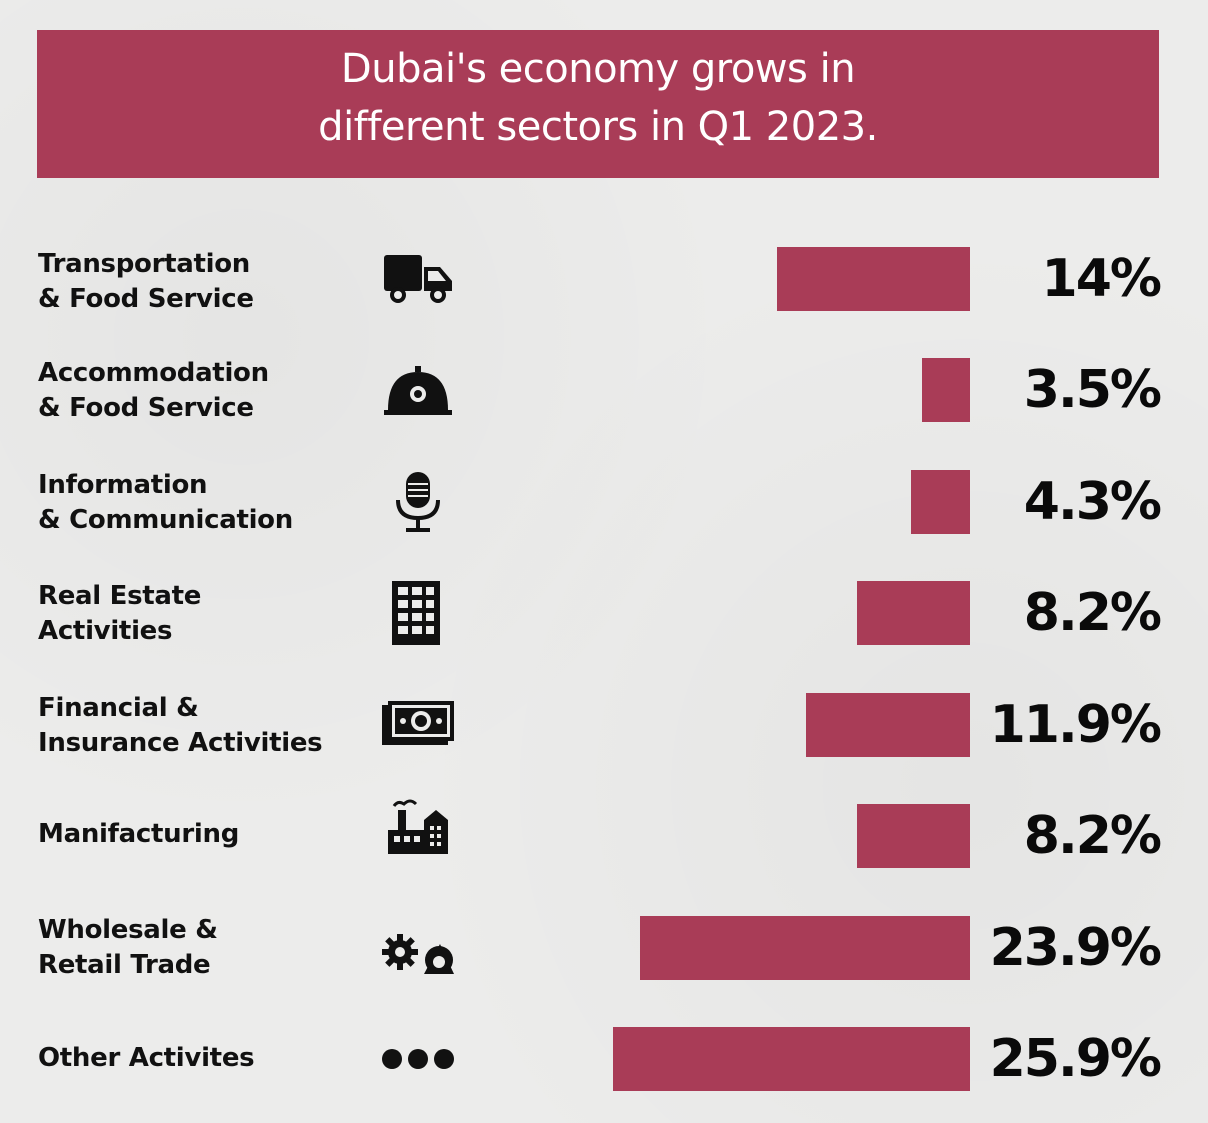 The image size is (1208, 1123). I want to click on category-label: Wholesale & Retail Trade, so click(203, 948).